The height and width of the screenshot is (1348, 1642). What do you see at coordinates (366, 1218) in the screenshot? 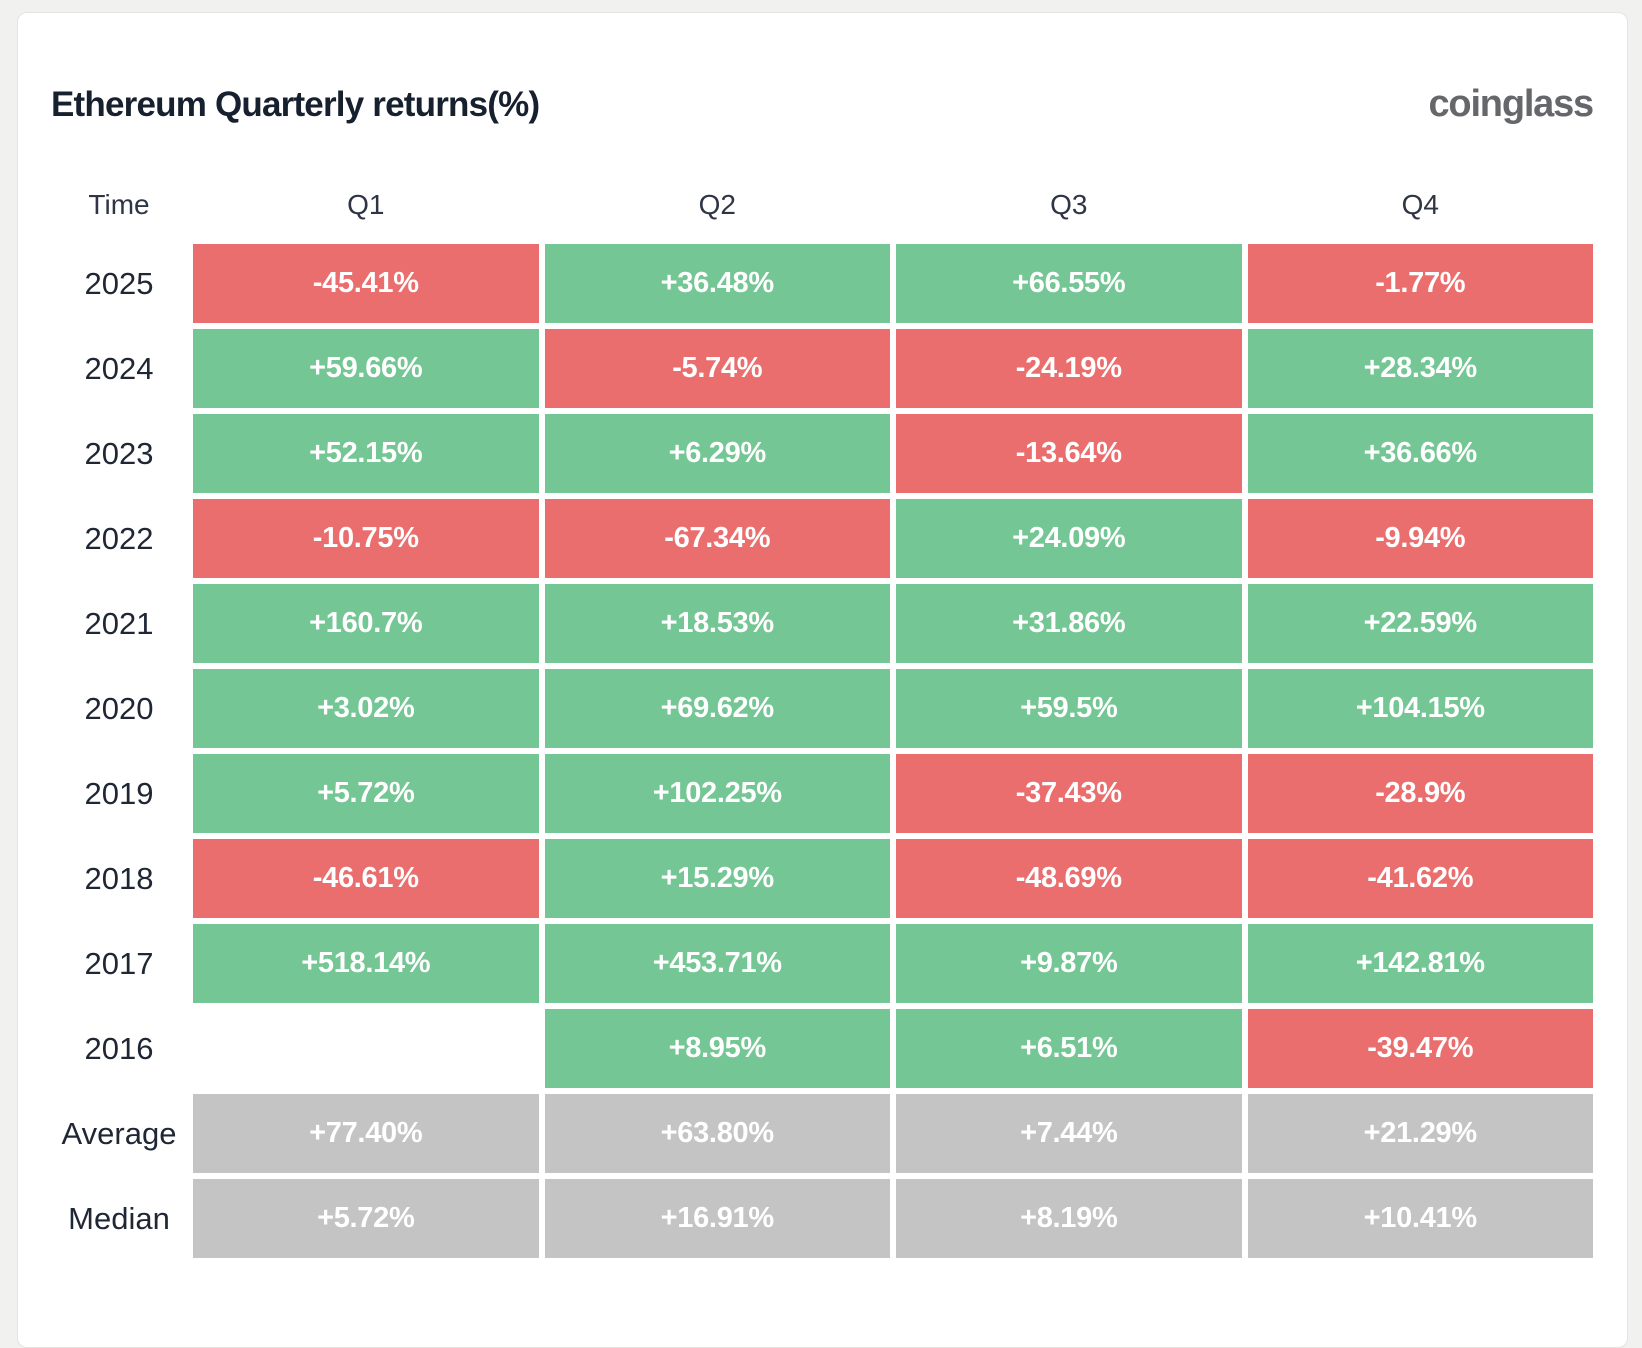
I see `cell-median-q1: +5.72%` at bounding box center [366, 1218].